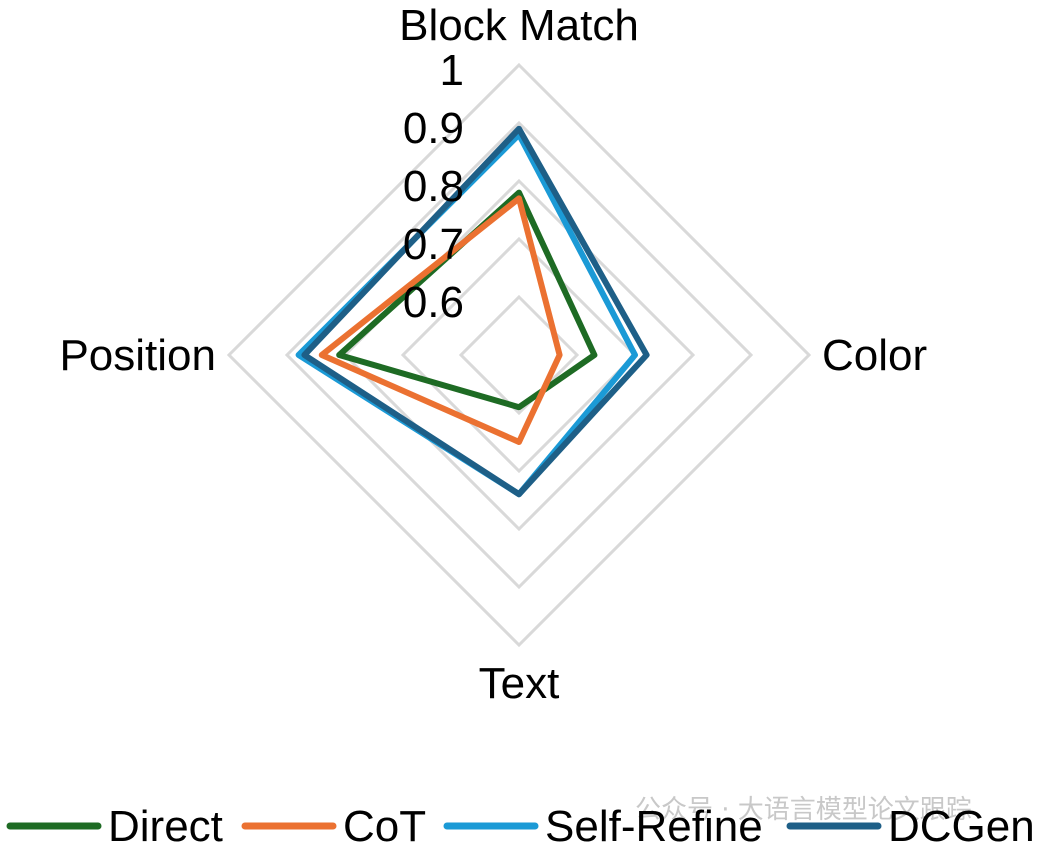 This screenshot has width=1047, height=853. I want to click on legend-label-1: Direct, so click(165, 826).